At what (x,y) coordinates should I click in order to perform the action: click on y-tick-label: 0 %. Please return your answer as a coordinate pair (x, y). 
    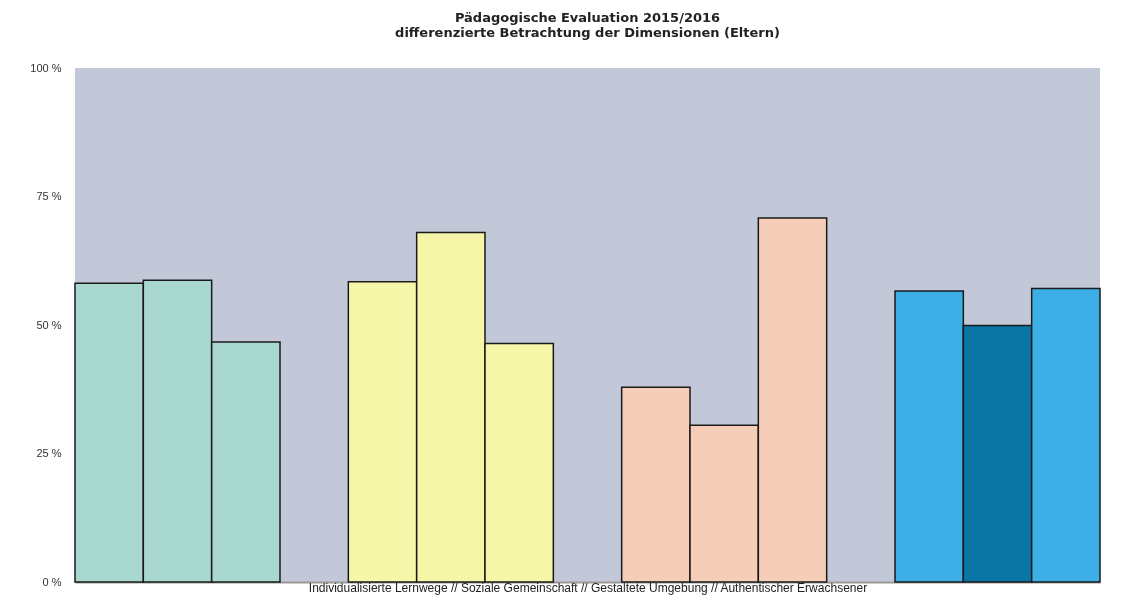
    Looking at the image, I should click on (52, 581).